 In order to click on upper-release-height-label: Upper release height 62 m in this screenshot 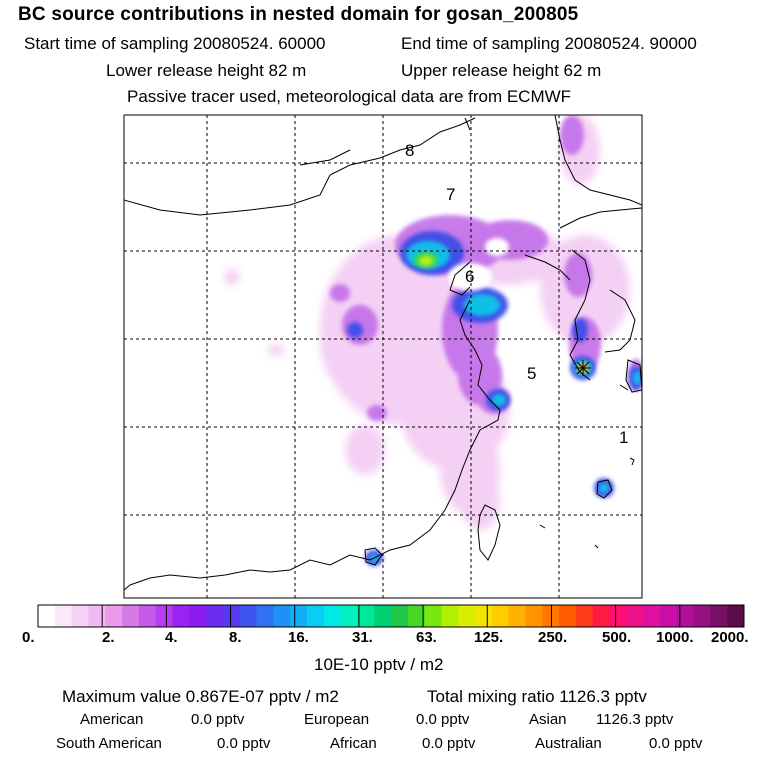, I will do `click(501, 70)`.